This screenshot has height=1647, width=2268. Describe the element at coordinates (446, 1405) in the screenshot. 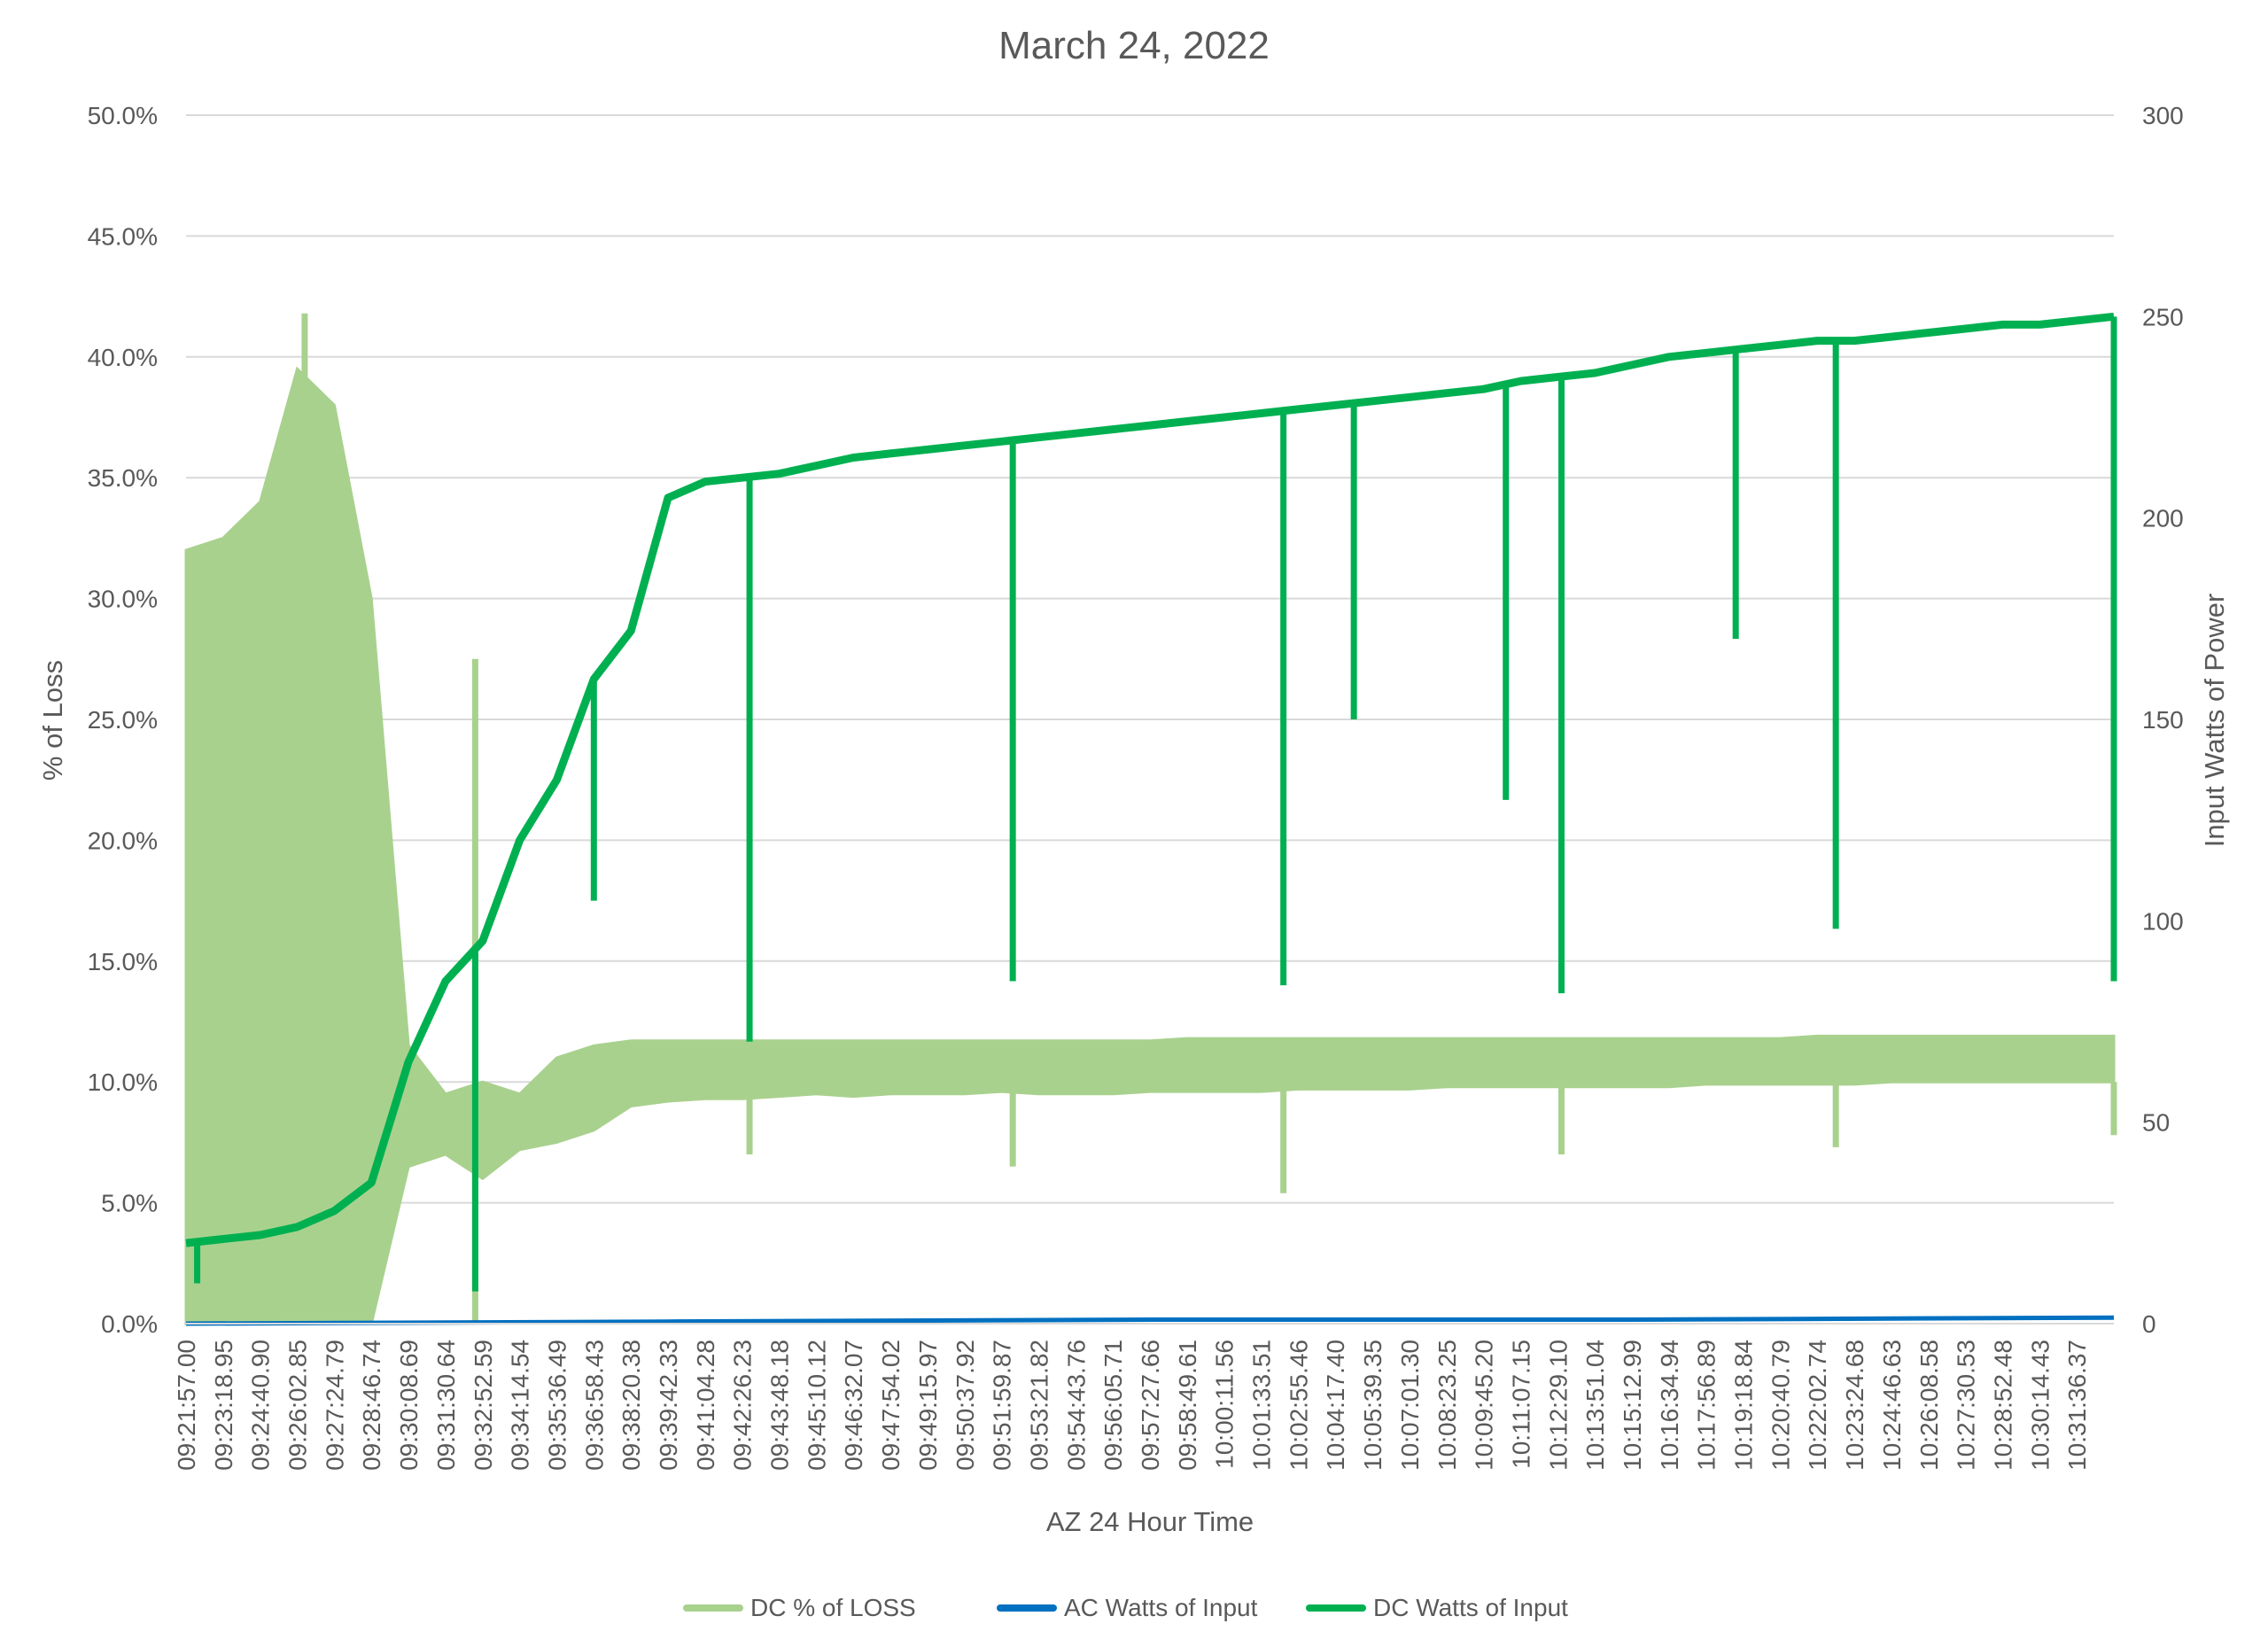

I see `x-tick-label: 09:31:30.64` at that location.